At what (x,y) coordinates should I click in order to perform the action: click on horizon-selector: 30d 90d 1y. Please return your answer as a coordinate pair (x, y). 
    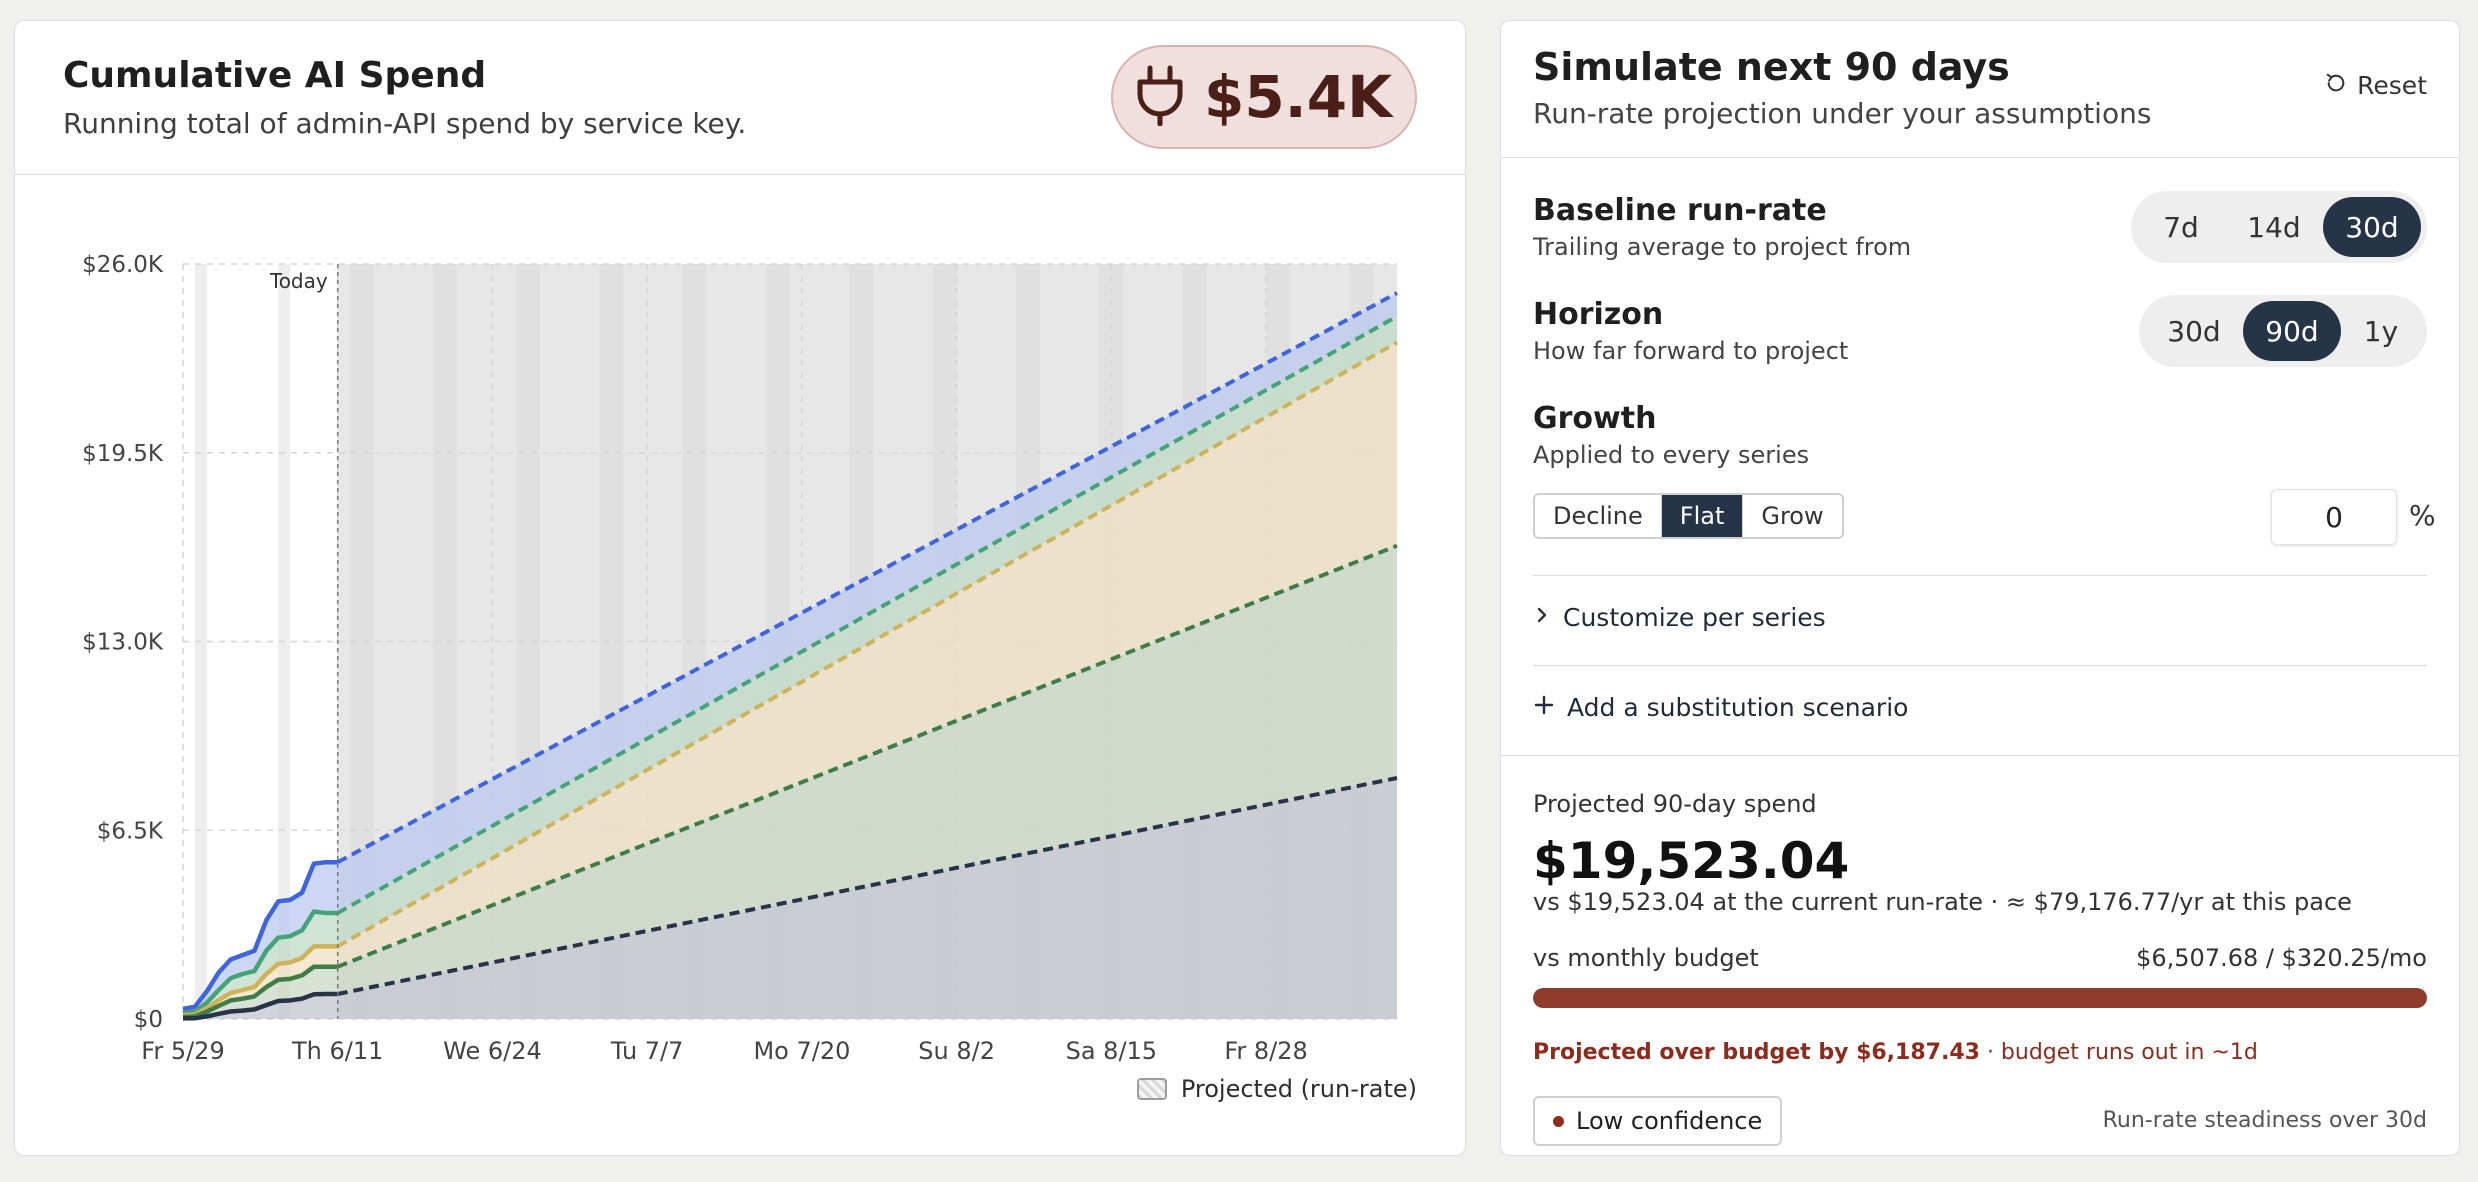
    Looking at the image, I should click on (2283, 331).